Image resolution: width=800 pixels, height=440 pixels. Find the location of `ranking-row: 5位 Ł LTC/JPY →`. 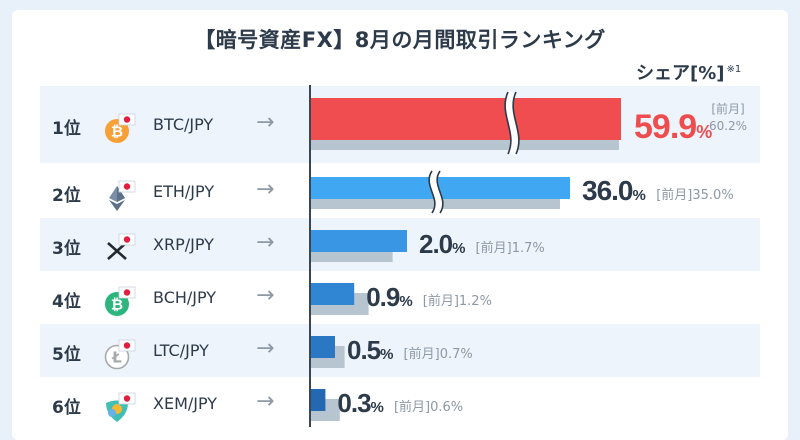

ranking-row: 5位 Ł LTC/JPY → is located at coordinates (400, 350).